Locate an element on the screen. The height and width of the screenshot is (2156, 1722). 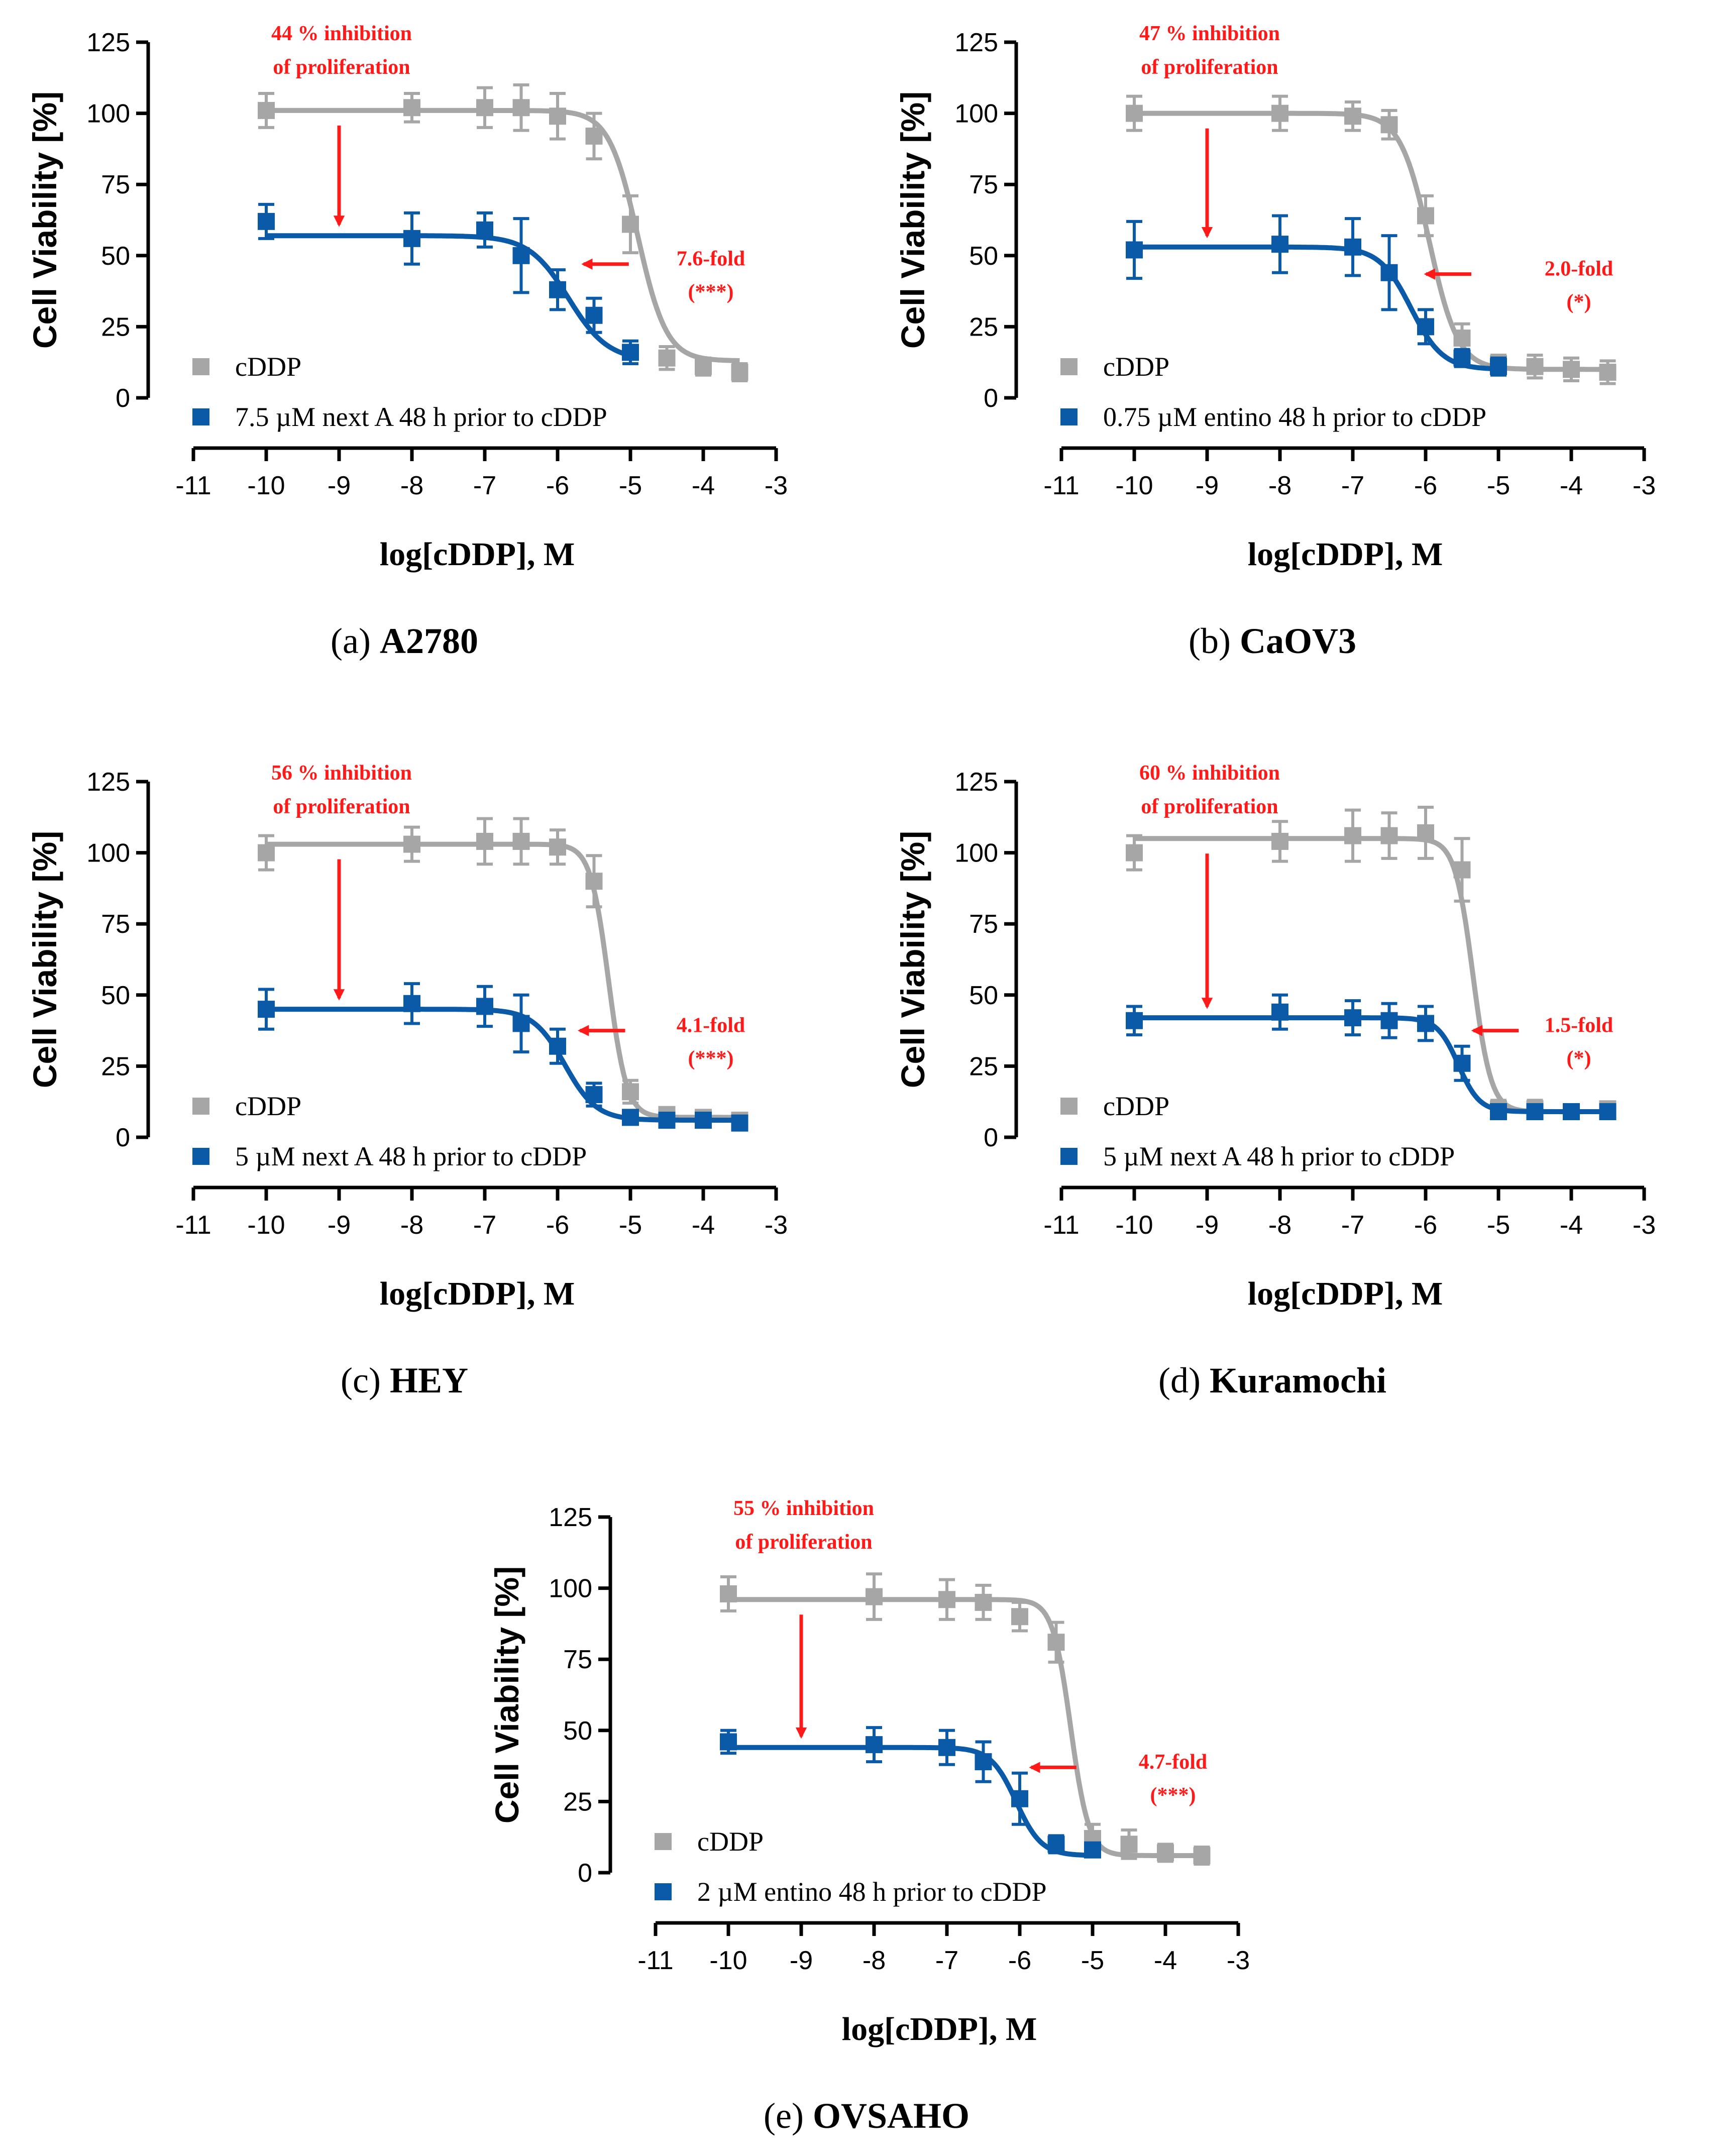
panel-caption: (d) Kuramochi is located at coordinates (1272, 1380).